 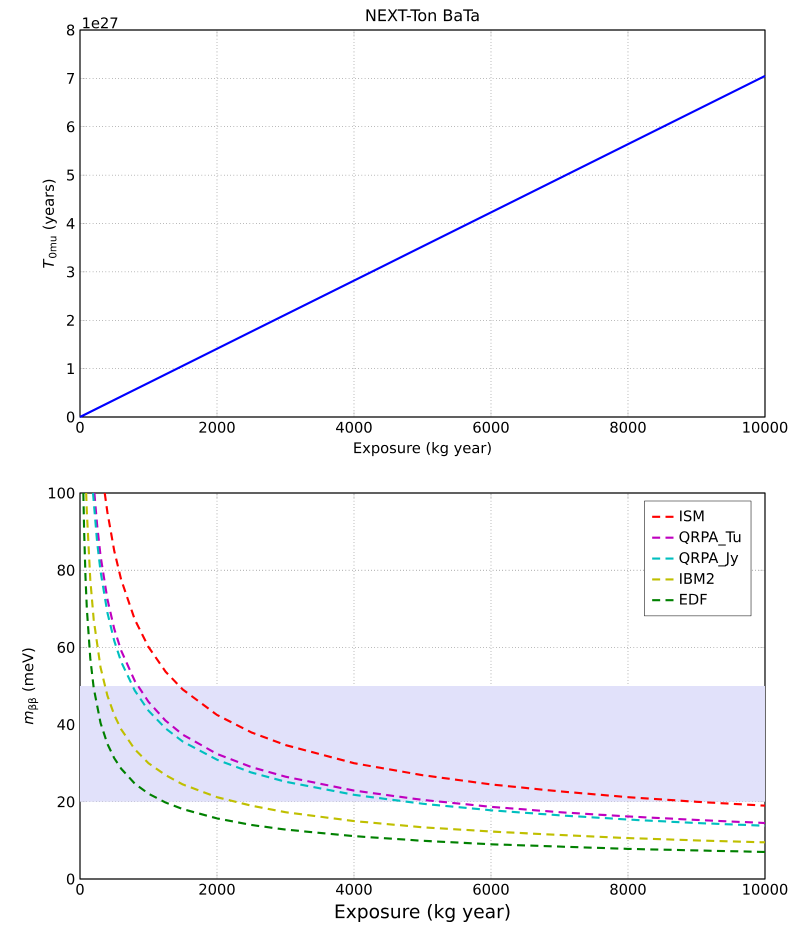 I want to click on y-tick-label: 1, so click(x=71, y=368).